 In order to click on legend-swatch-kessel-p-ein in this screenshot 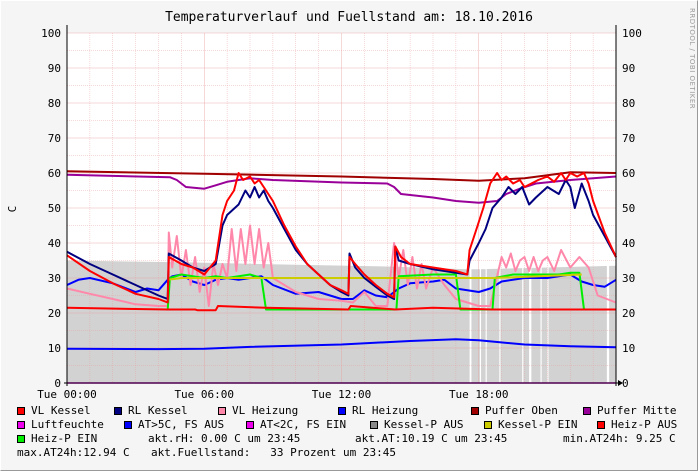, I will do `click(488, 425)`.